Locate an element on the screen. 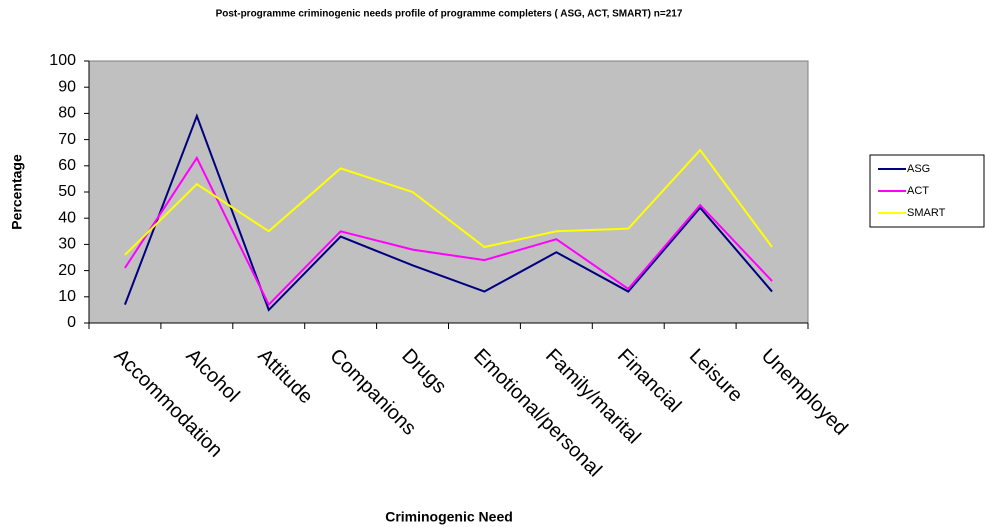 The image size is (985, 527). y-tick-label: 40 is located at coordinates (67, 217).